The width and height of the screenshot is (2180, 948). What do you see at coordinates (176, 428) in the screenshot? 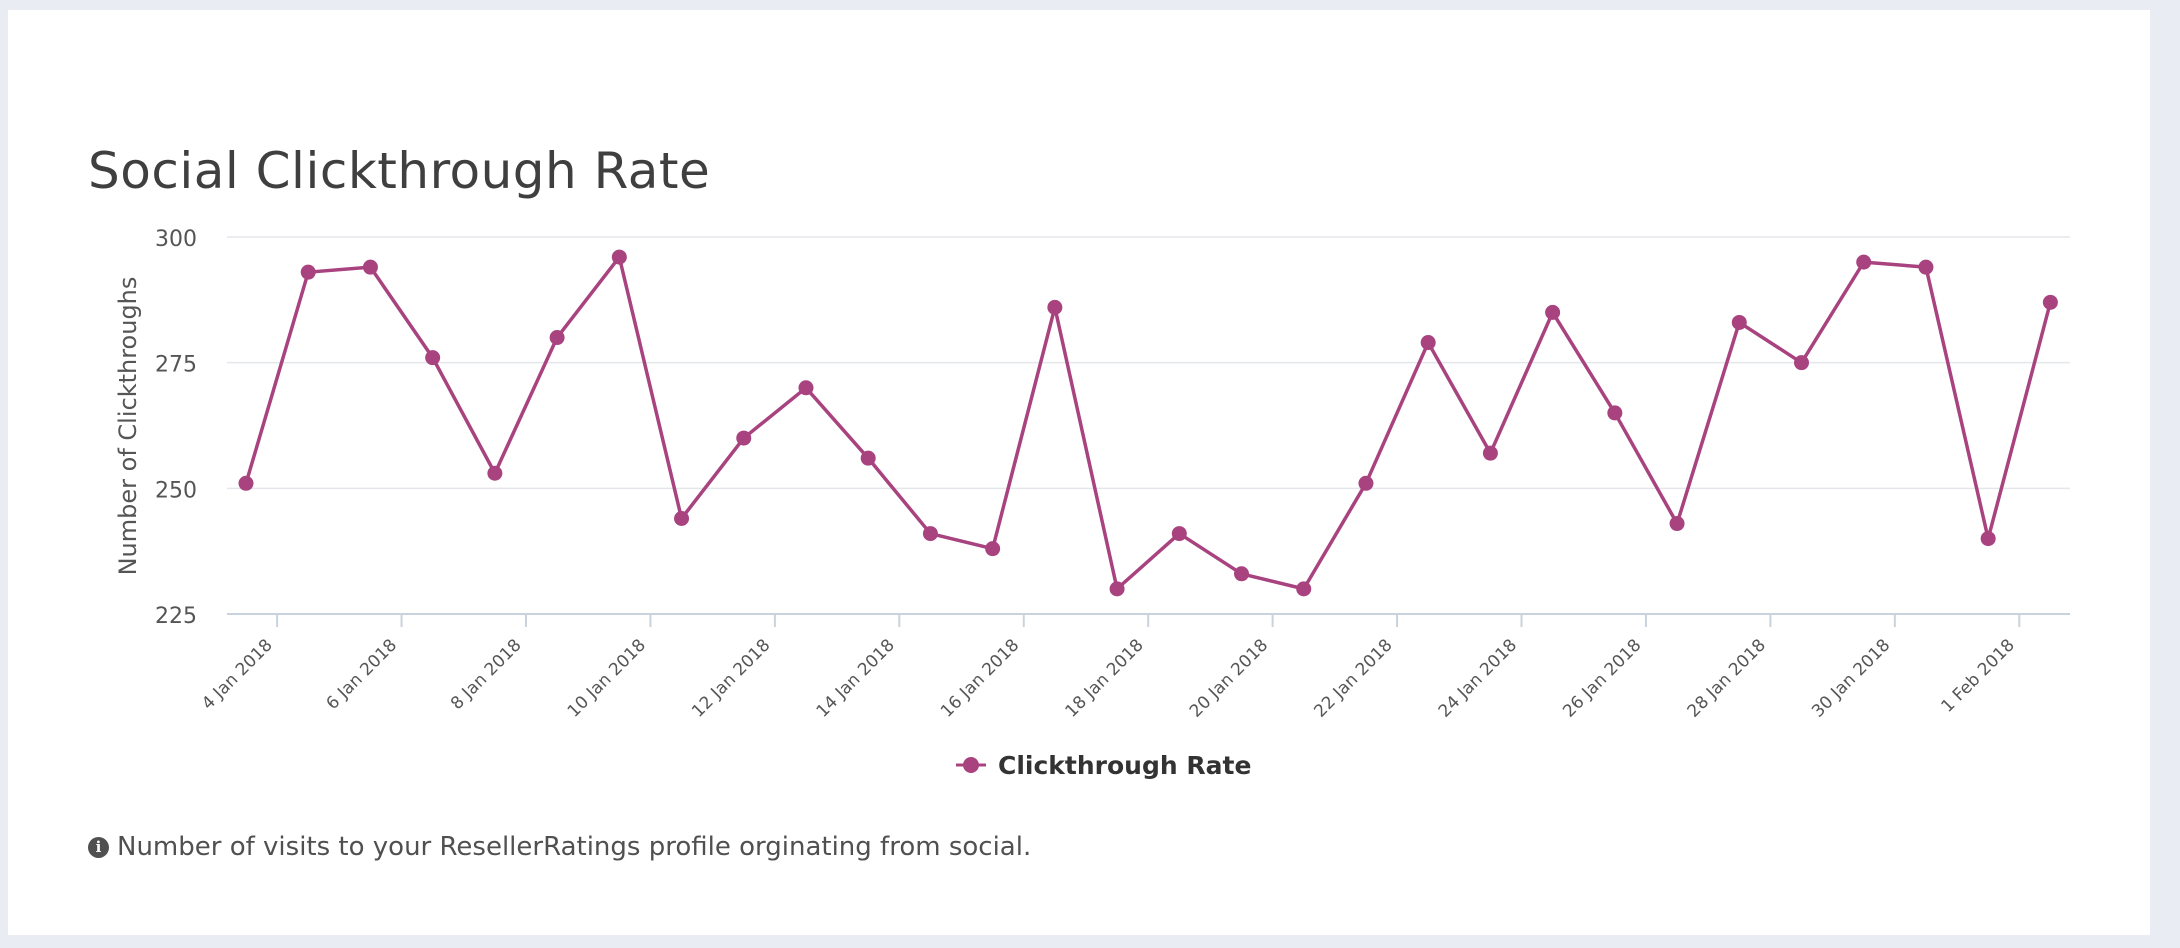
I see `y-axis-ticks: 225 250 275 300` at bounding box center [176, 428].